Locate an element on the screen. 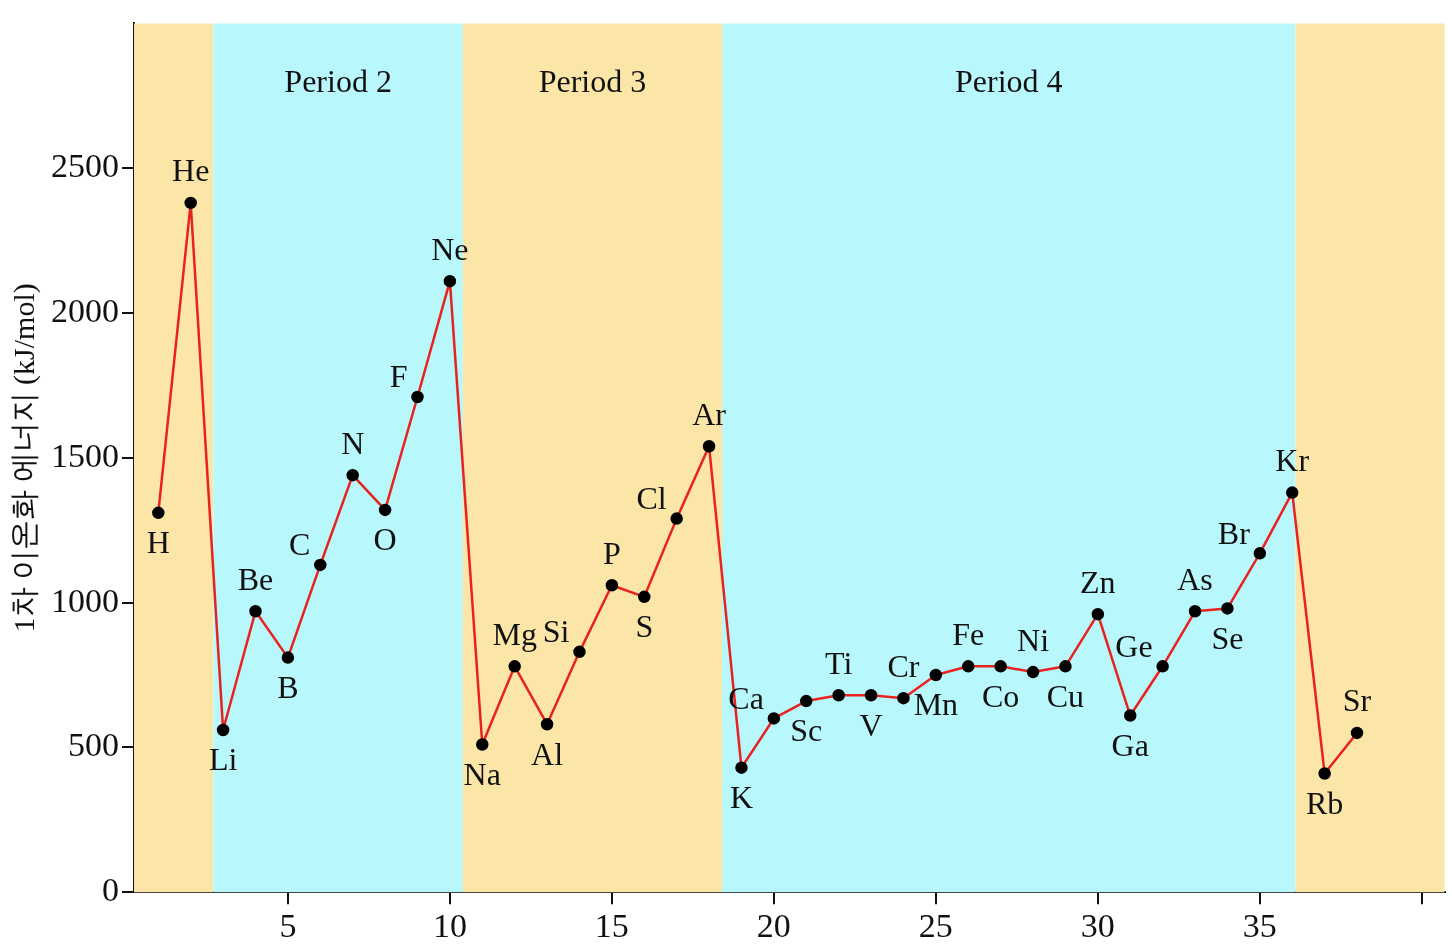 The height and width of the screenshot is (951, 1452). annotation: N is located at coordinates (353, 442).